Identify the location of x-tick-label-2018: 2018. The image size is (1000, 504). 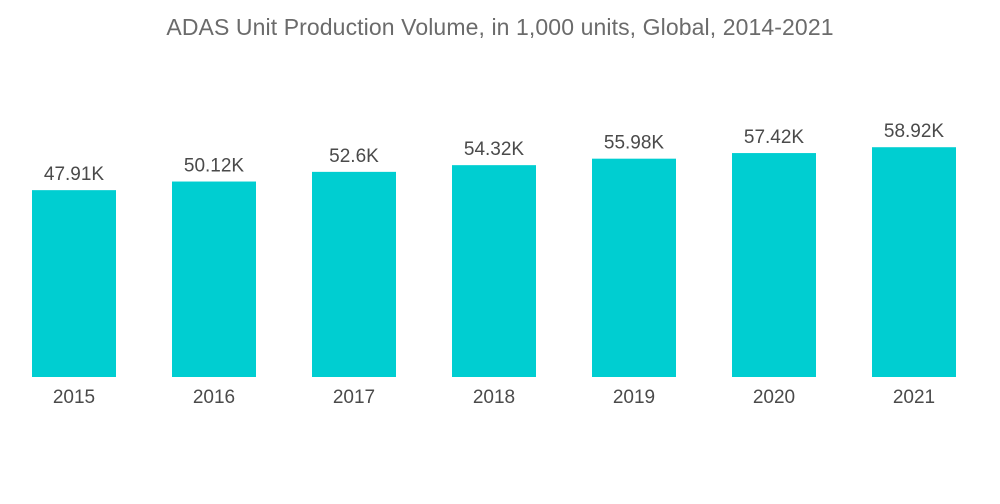
(494, 397).